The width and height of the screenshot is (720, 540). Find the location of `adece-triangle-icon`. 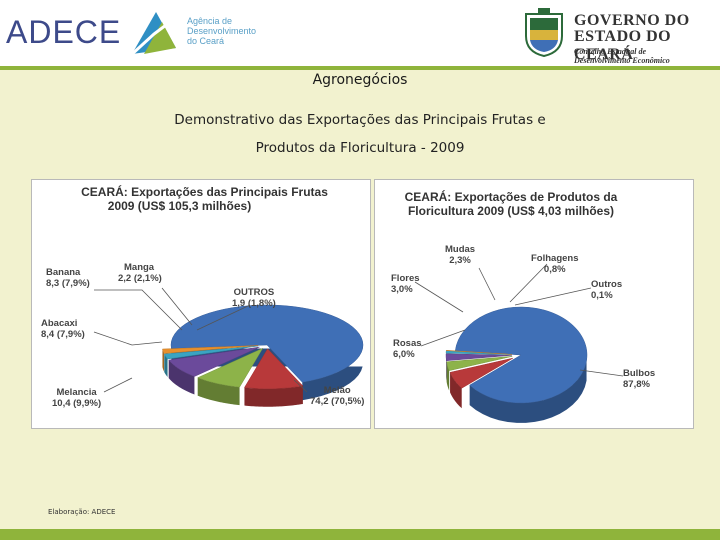

adece-triangle-icon is located at coordinates (153, 35).